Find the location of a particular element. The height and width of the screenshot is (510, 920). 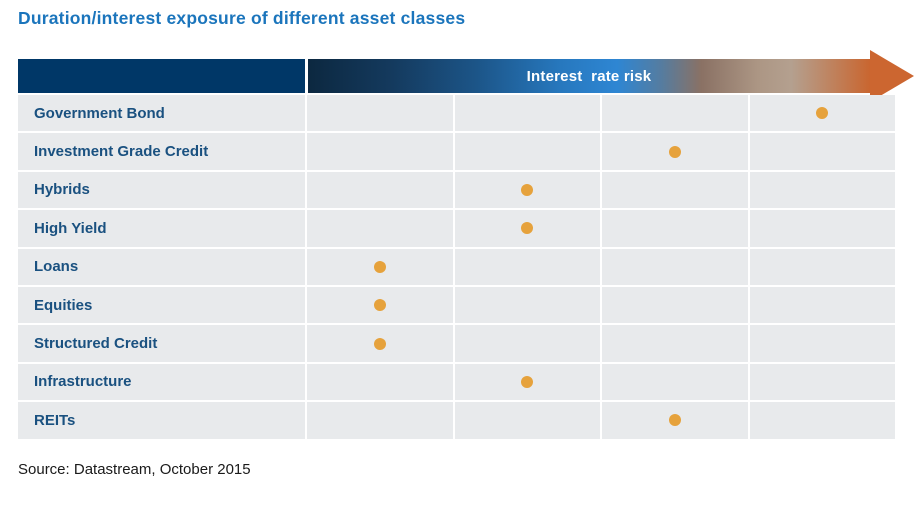

axis-label: Interest rate risk is located at coordinates (589, 76).